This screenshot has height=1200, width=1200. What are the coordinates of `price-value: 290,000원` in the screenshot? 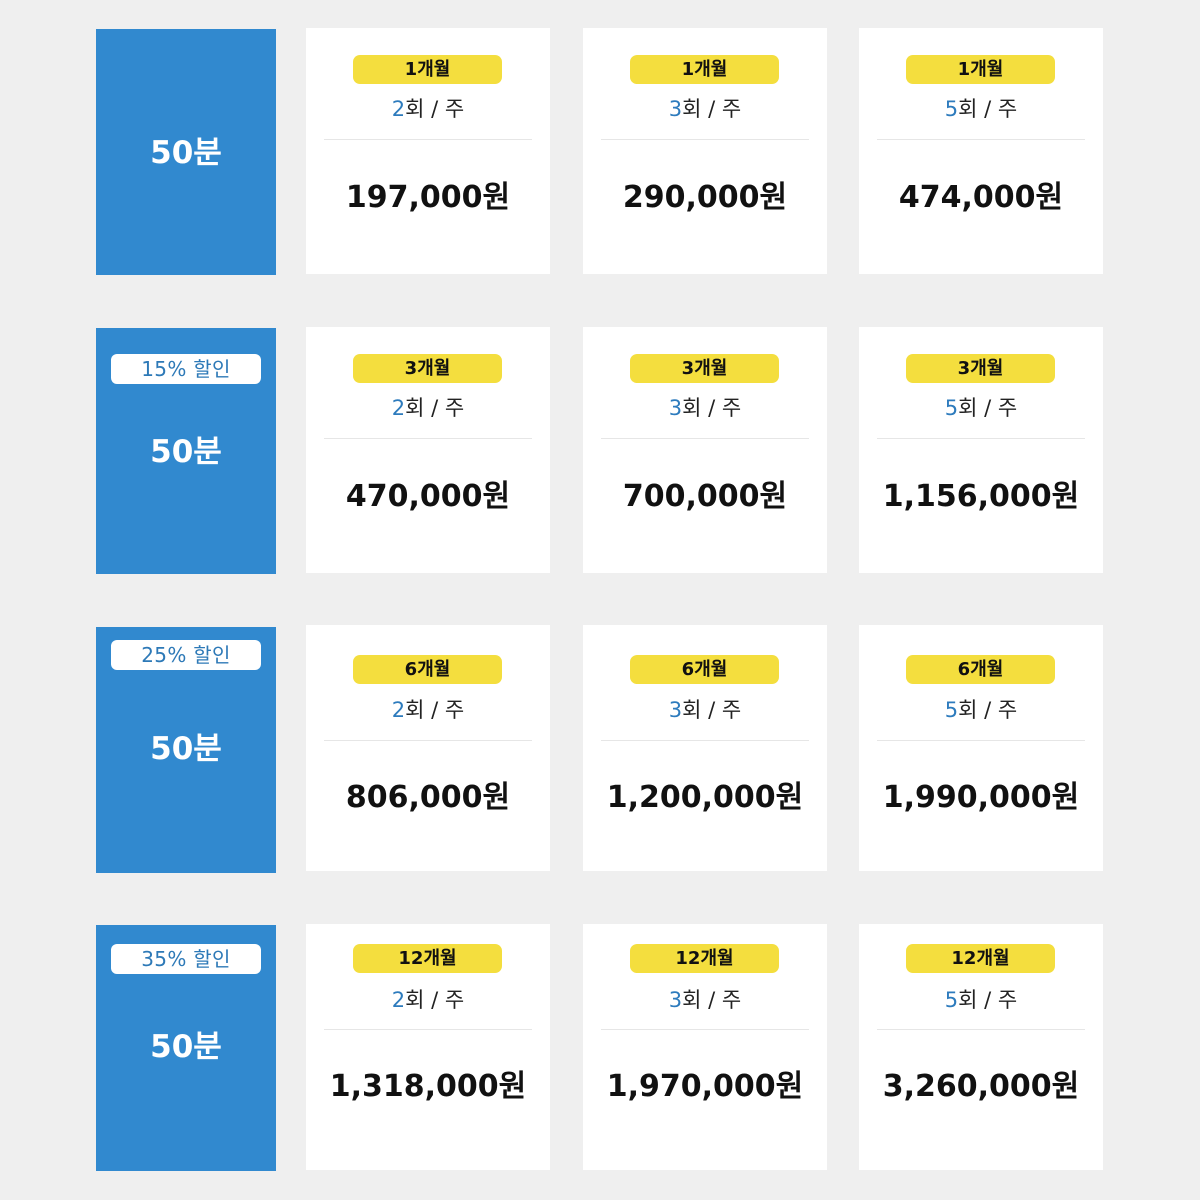 It's located at (705, 197).